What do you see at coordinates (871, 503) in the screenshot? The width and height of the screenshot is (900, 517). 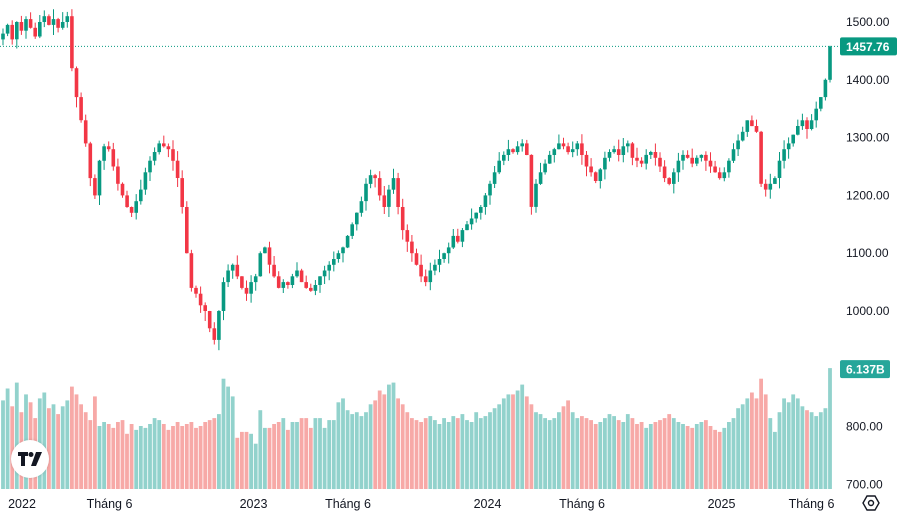 I see `chart-settings-button` at bounding box center [871, 503].